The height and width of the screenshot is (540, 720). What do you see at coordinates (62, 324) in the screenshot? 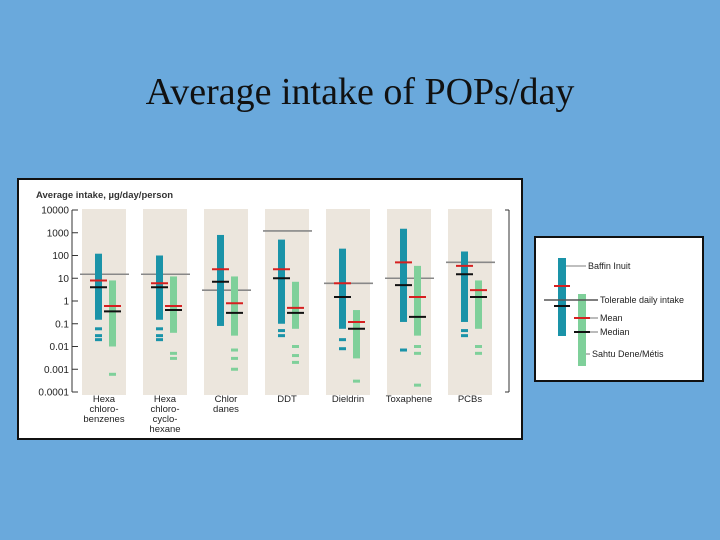
I see `y-tick-label: 0.1` at bounding box center [62, 324].